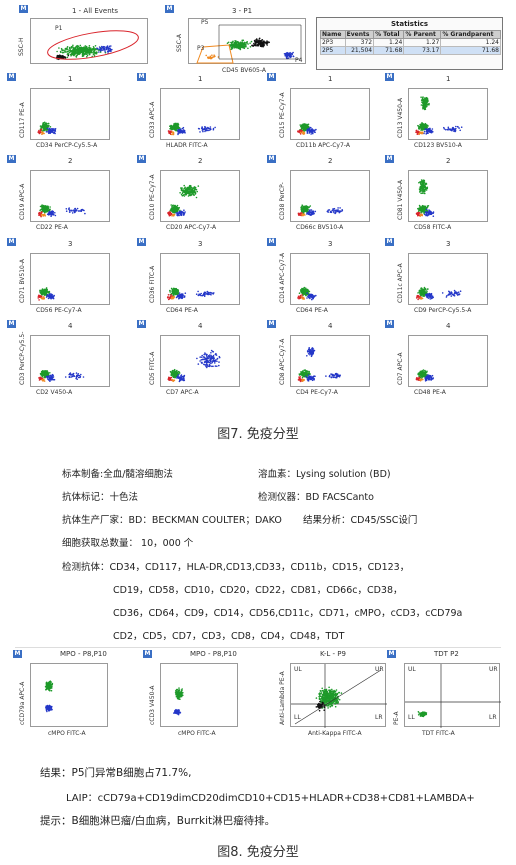 Image resolution: width=516 pixels, height=865 pixels. I want to click on plot-title: 1 - All Events, so click(95, 11).